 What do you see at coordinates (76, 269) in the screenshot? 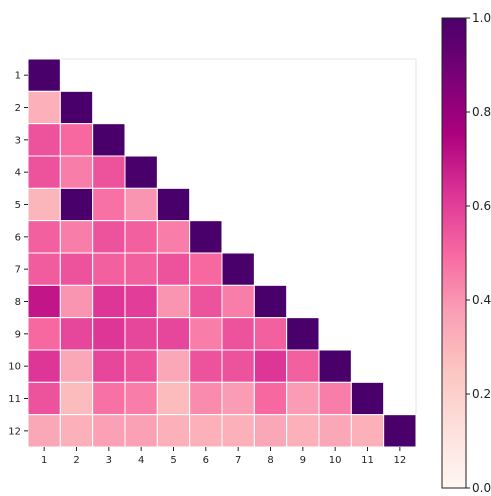
I see `heatmap-cell-r7-c2` at bounding box center [76, 269].